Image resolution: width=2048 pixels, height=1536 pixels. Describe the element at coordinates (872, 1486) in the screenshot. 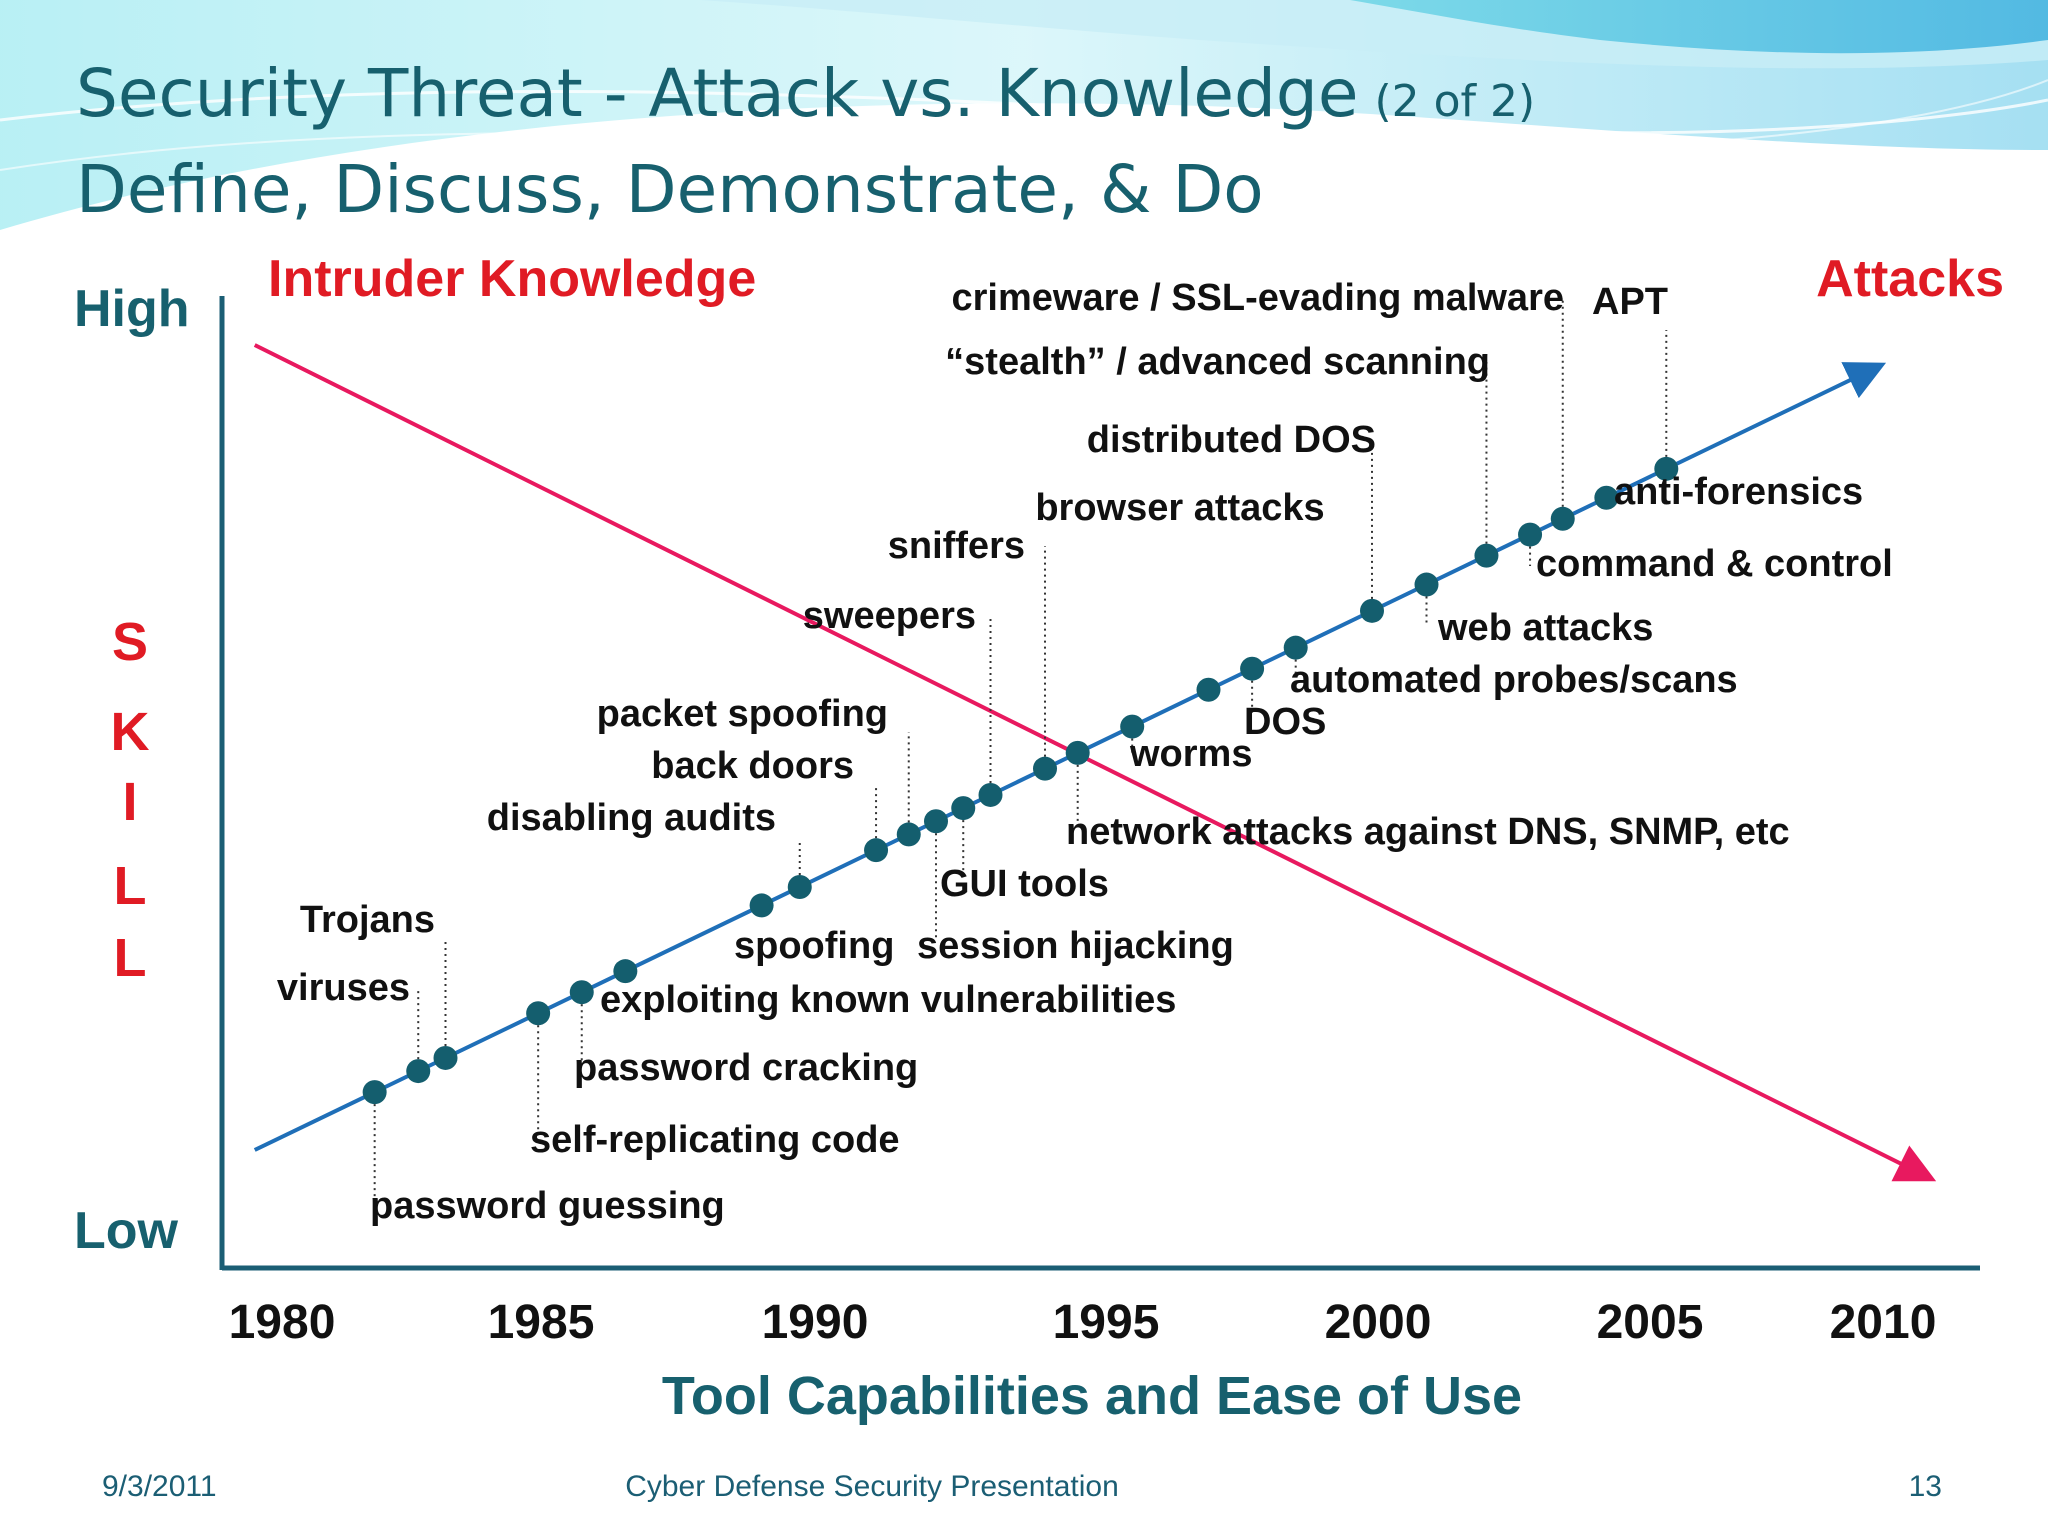

I see `footer-center: Cyber Defense Security Presentation` at that location.